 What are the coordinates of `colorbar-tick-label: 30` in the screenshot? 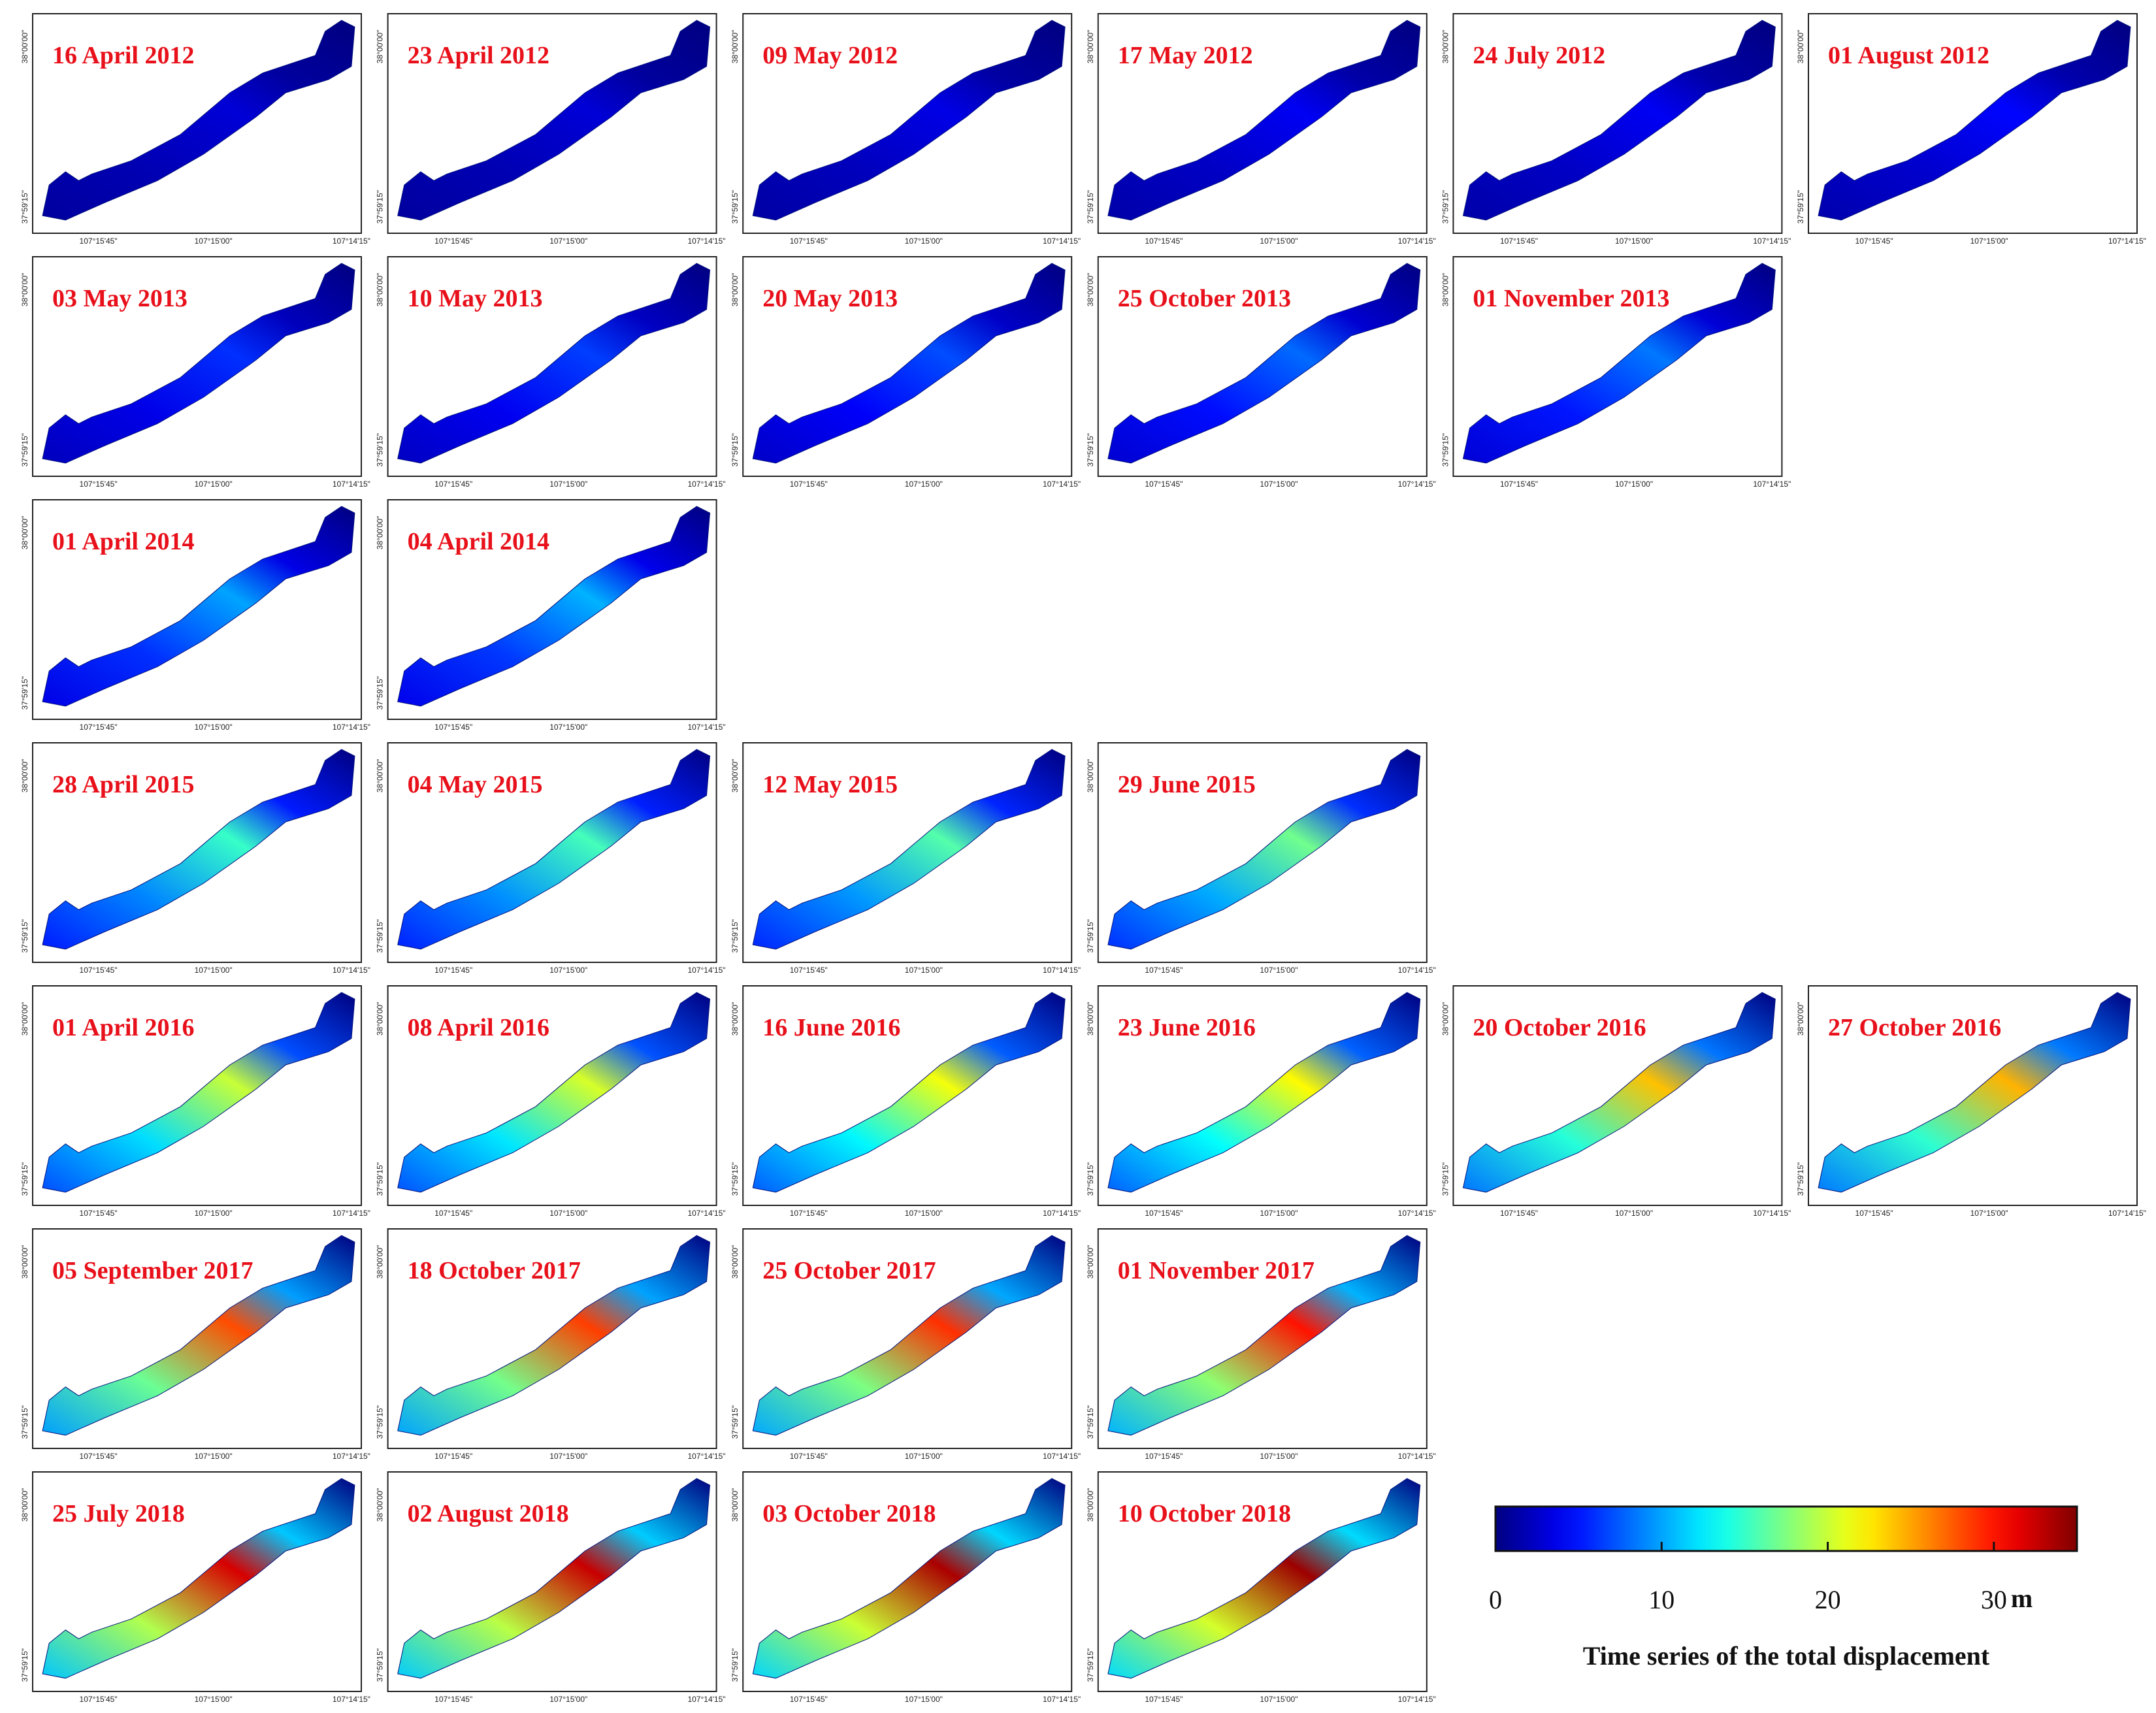 It's located at (1994, 1599).